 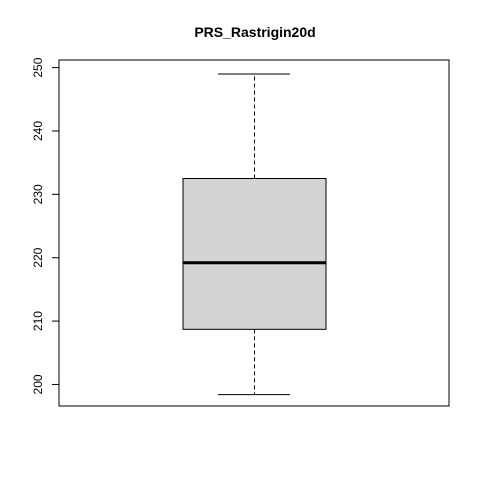 I want to click on y-tick-label: 230, so click(x=38, y=194).